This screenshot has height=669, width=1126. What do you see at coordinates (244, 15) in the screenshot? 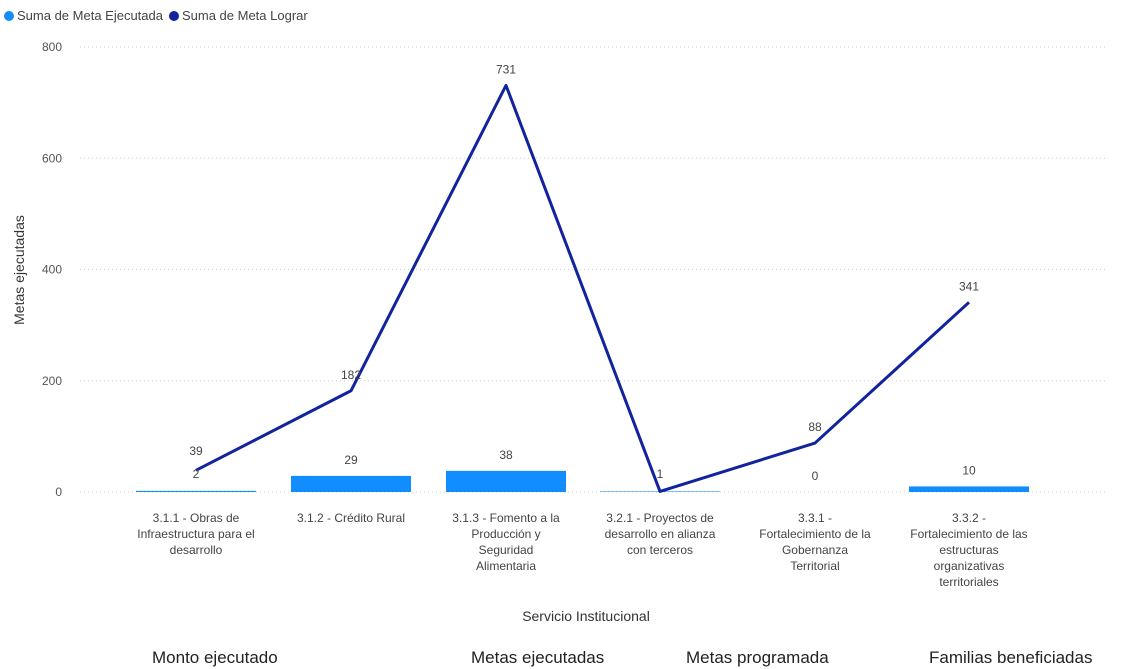
I see `legend-label-lograr: Suma de Meta Lograr` at bounding box center [244, 15].